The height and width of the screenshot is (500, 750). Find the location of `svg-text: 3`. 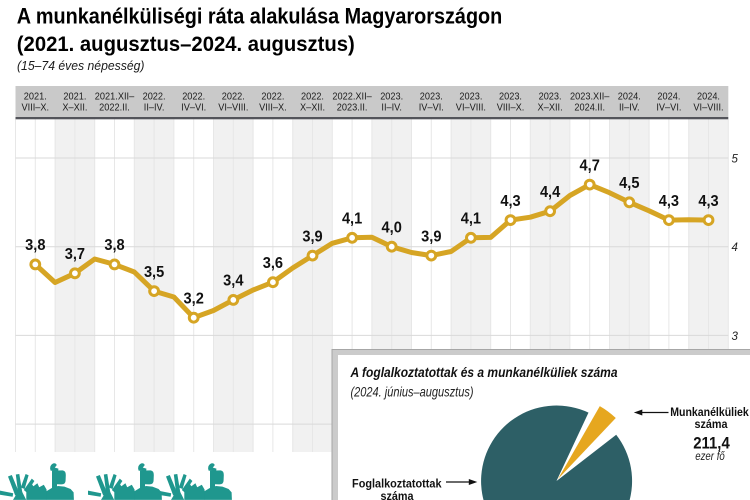

svg-text: 3 is located at coordinates (735, 337).